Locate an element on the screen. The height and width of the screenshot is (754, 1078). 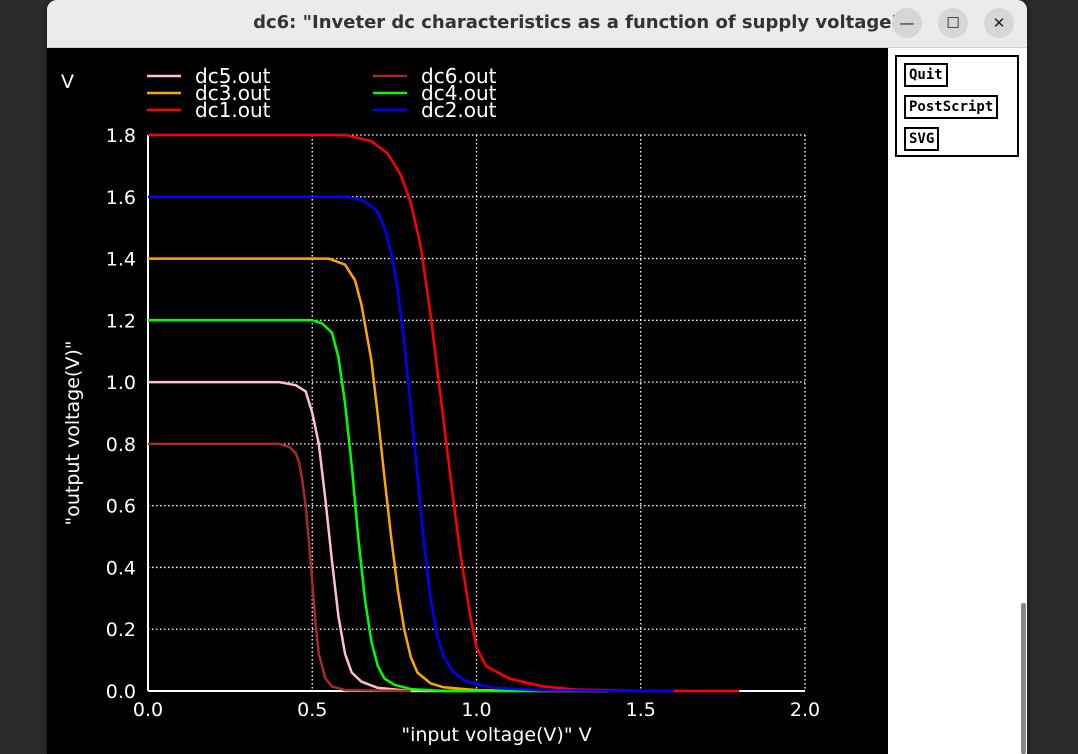
quit-button: Quit is located at coordinates (926, 75).